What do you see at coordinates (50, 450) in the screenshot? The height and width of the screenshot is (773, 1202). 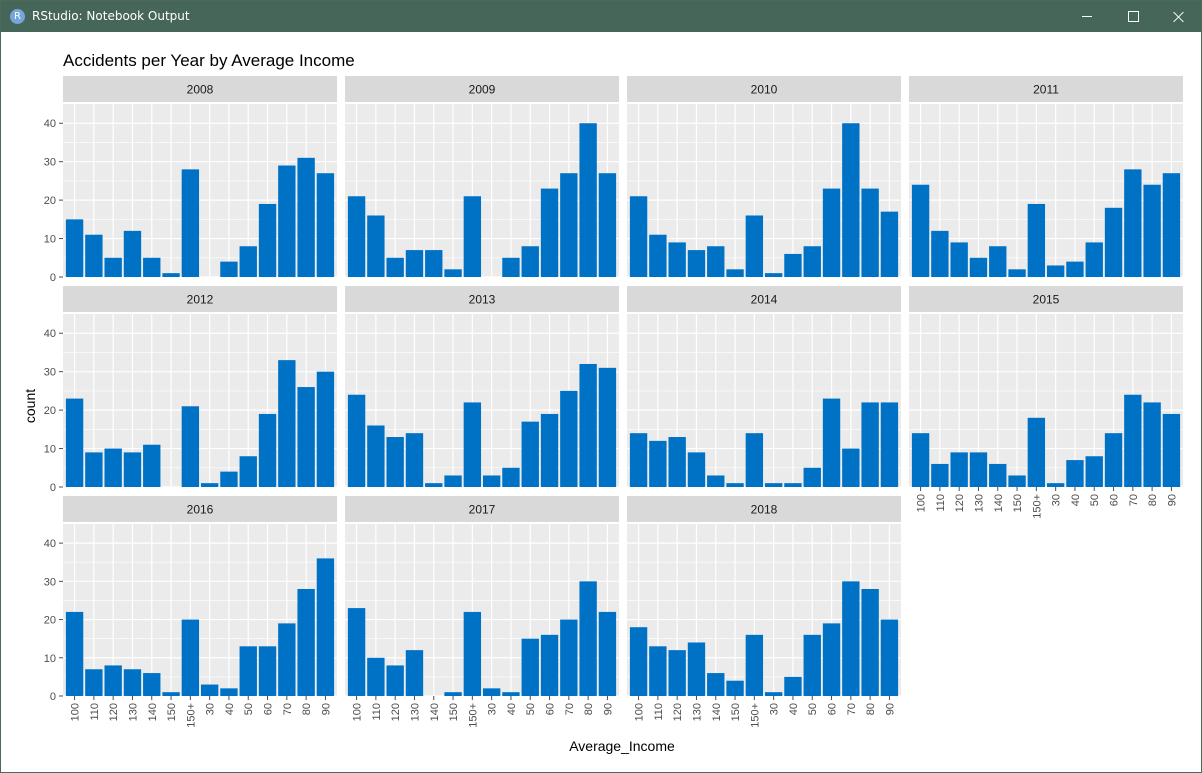 I see `y-tick-label: 10` at bounding box center [50, 450].